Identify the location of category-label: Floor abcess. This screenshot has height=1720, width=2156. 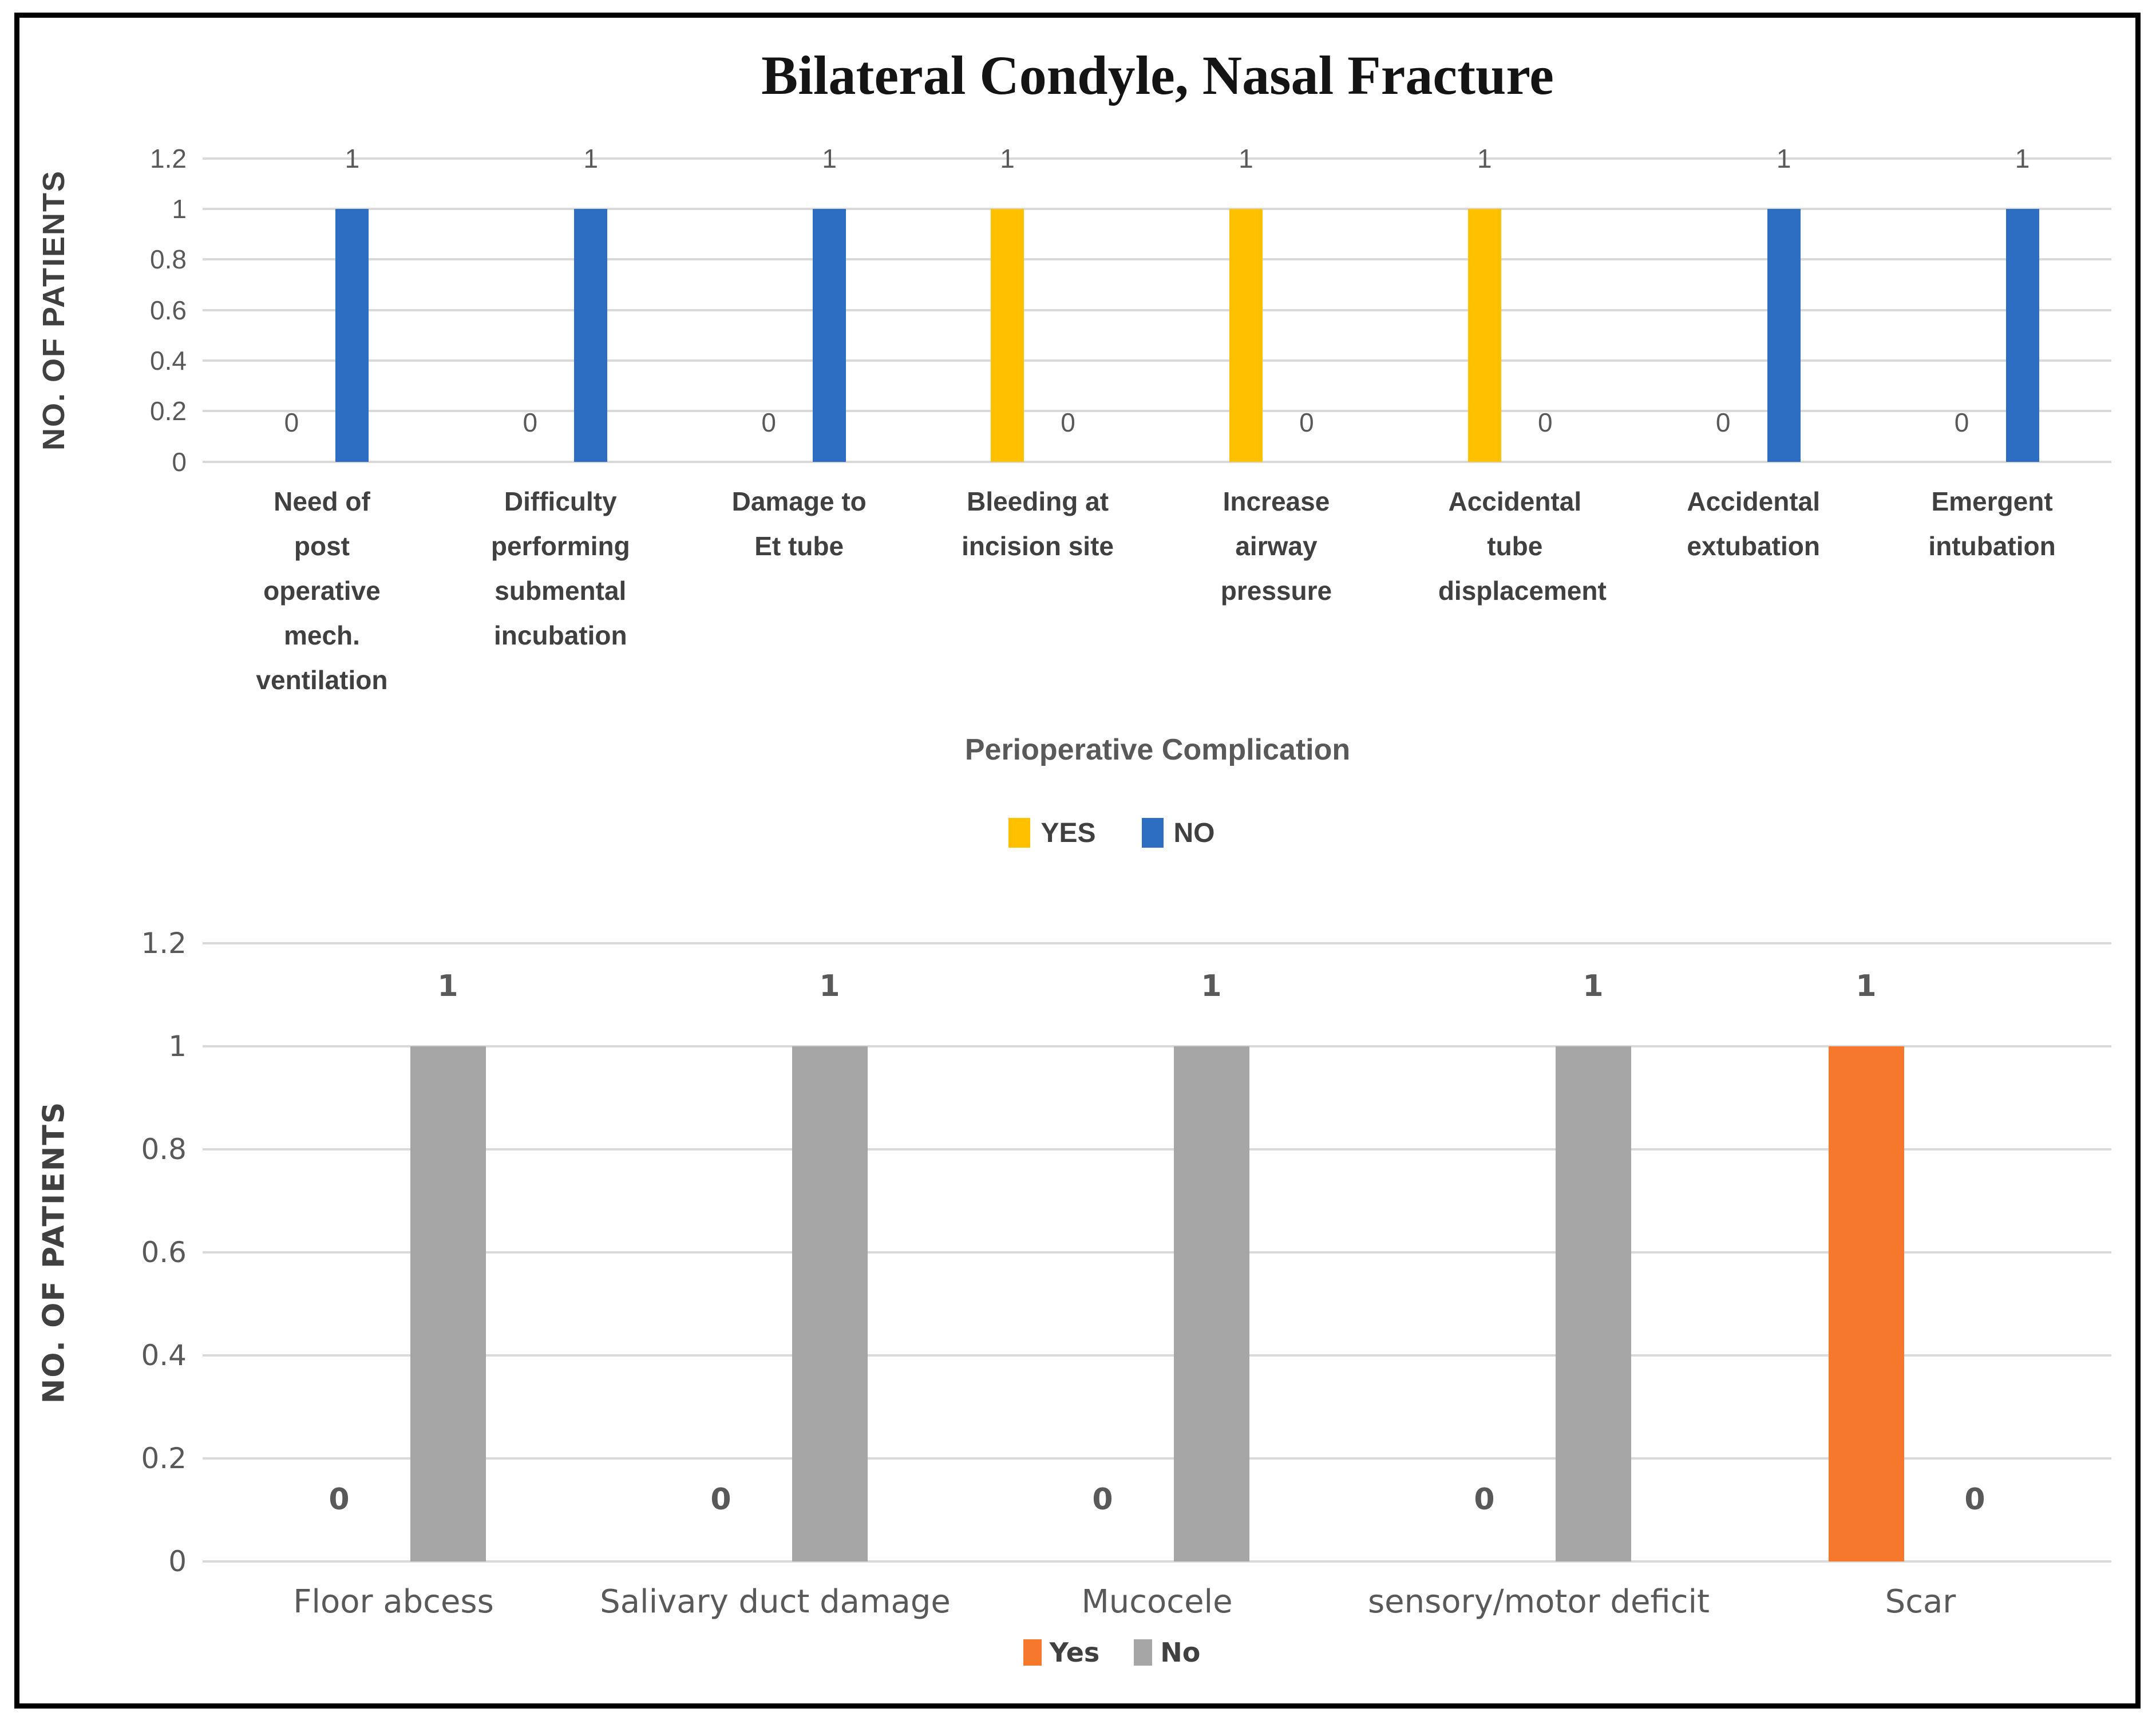
(393, 1606).